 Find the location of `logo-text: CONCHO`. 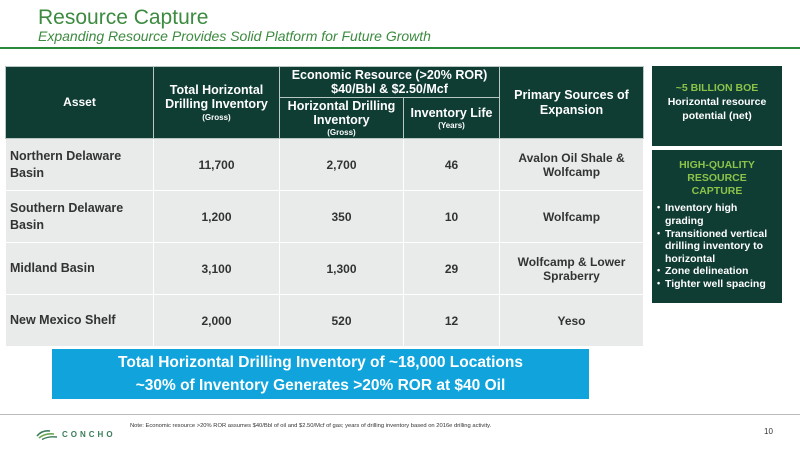

logo-text: CONCHO is located at coordinates (89, 434).